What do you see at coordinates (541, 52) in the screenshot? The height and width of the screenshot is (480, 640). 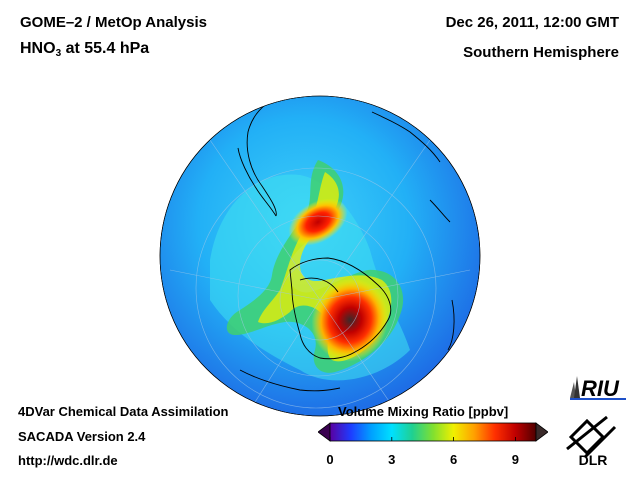 I see `region-label: Southern Hemisphere` at bounding box center [541, 52].